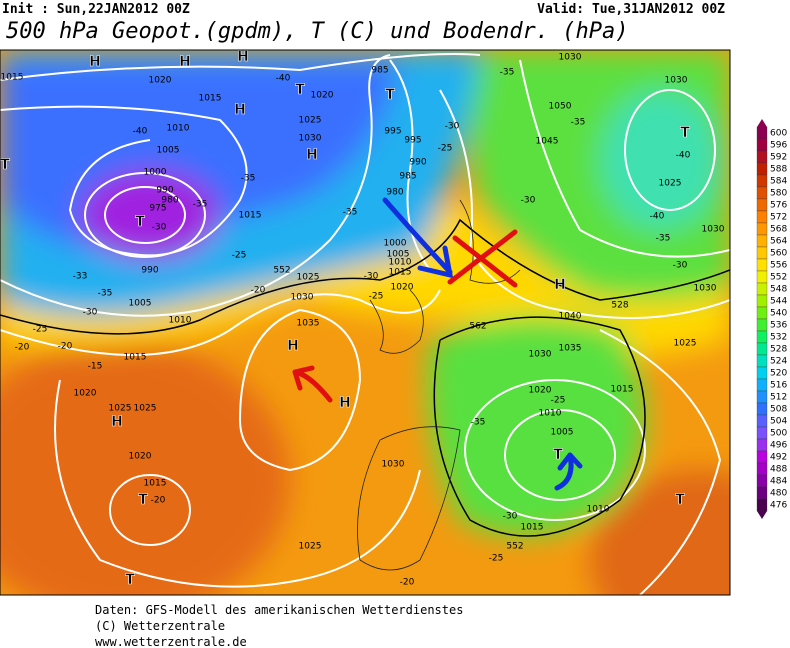 The height and width of the screenshot is (648, 790). What do you see at coordinates (778, 470) in the screenshot?
I see `colorbar-label: 488` at bounding box center [778, 470].